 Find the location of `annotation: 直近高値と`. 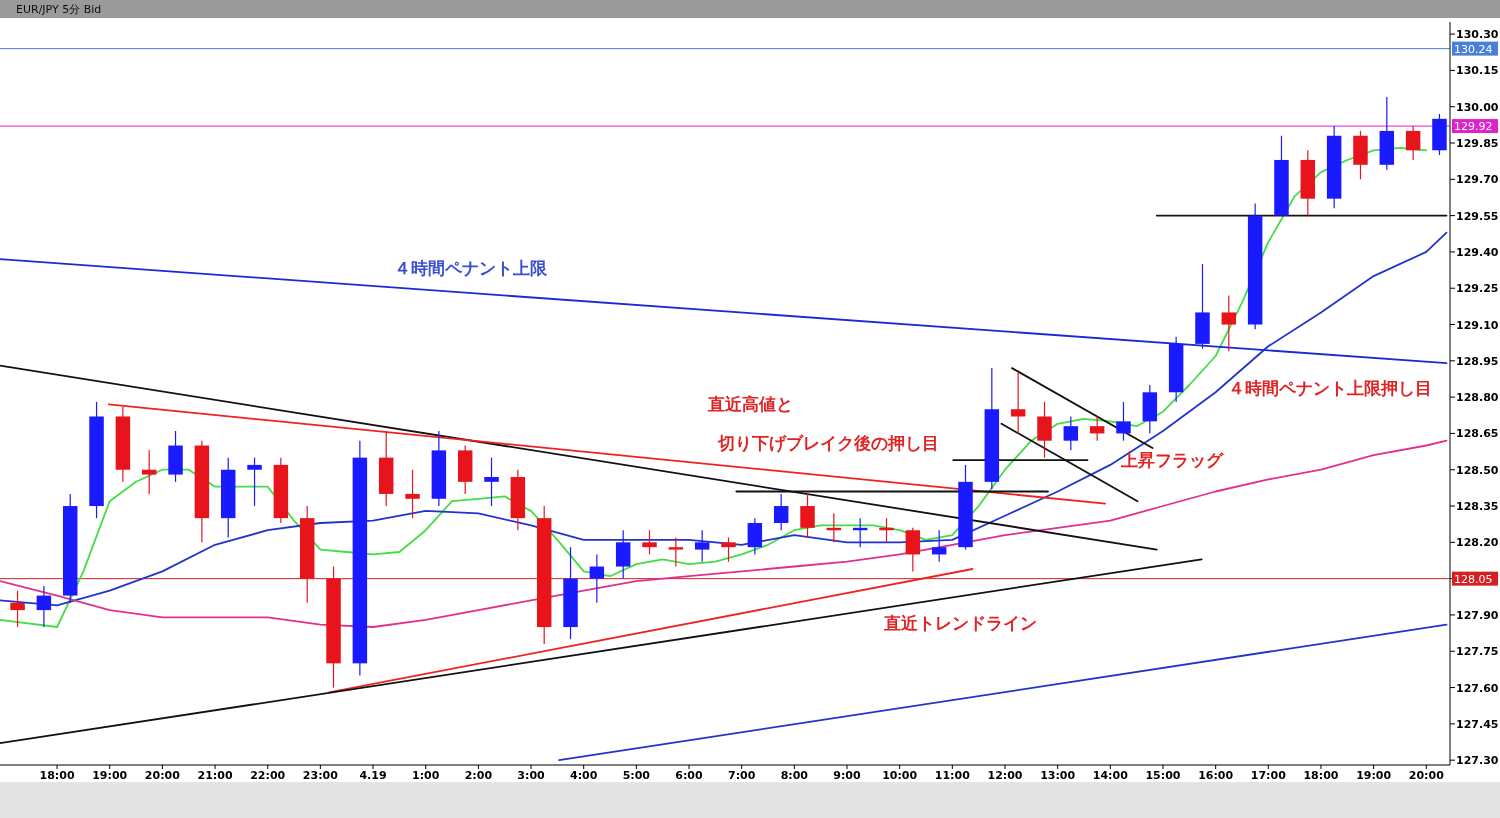

annotation: 直近高値と is located at coordinates (749, 404).